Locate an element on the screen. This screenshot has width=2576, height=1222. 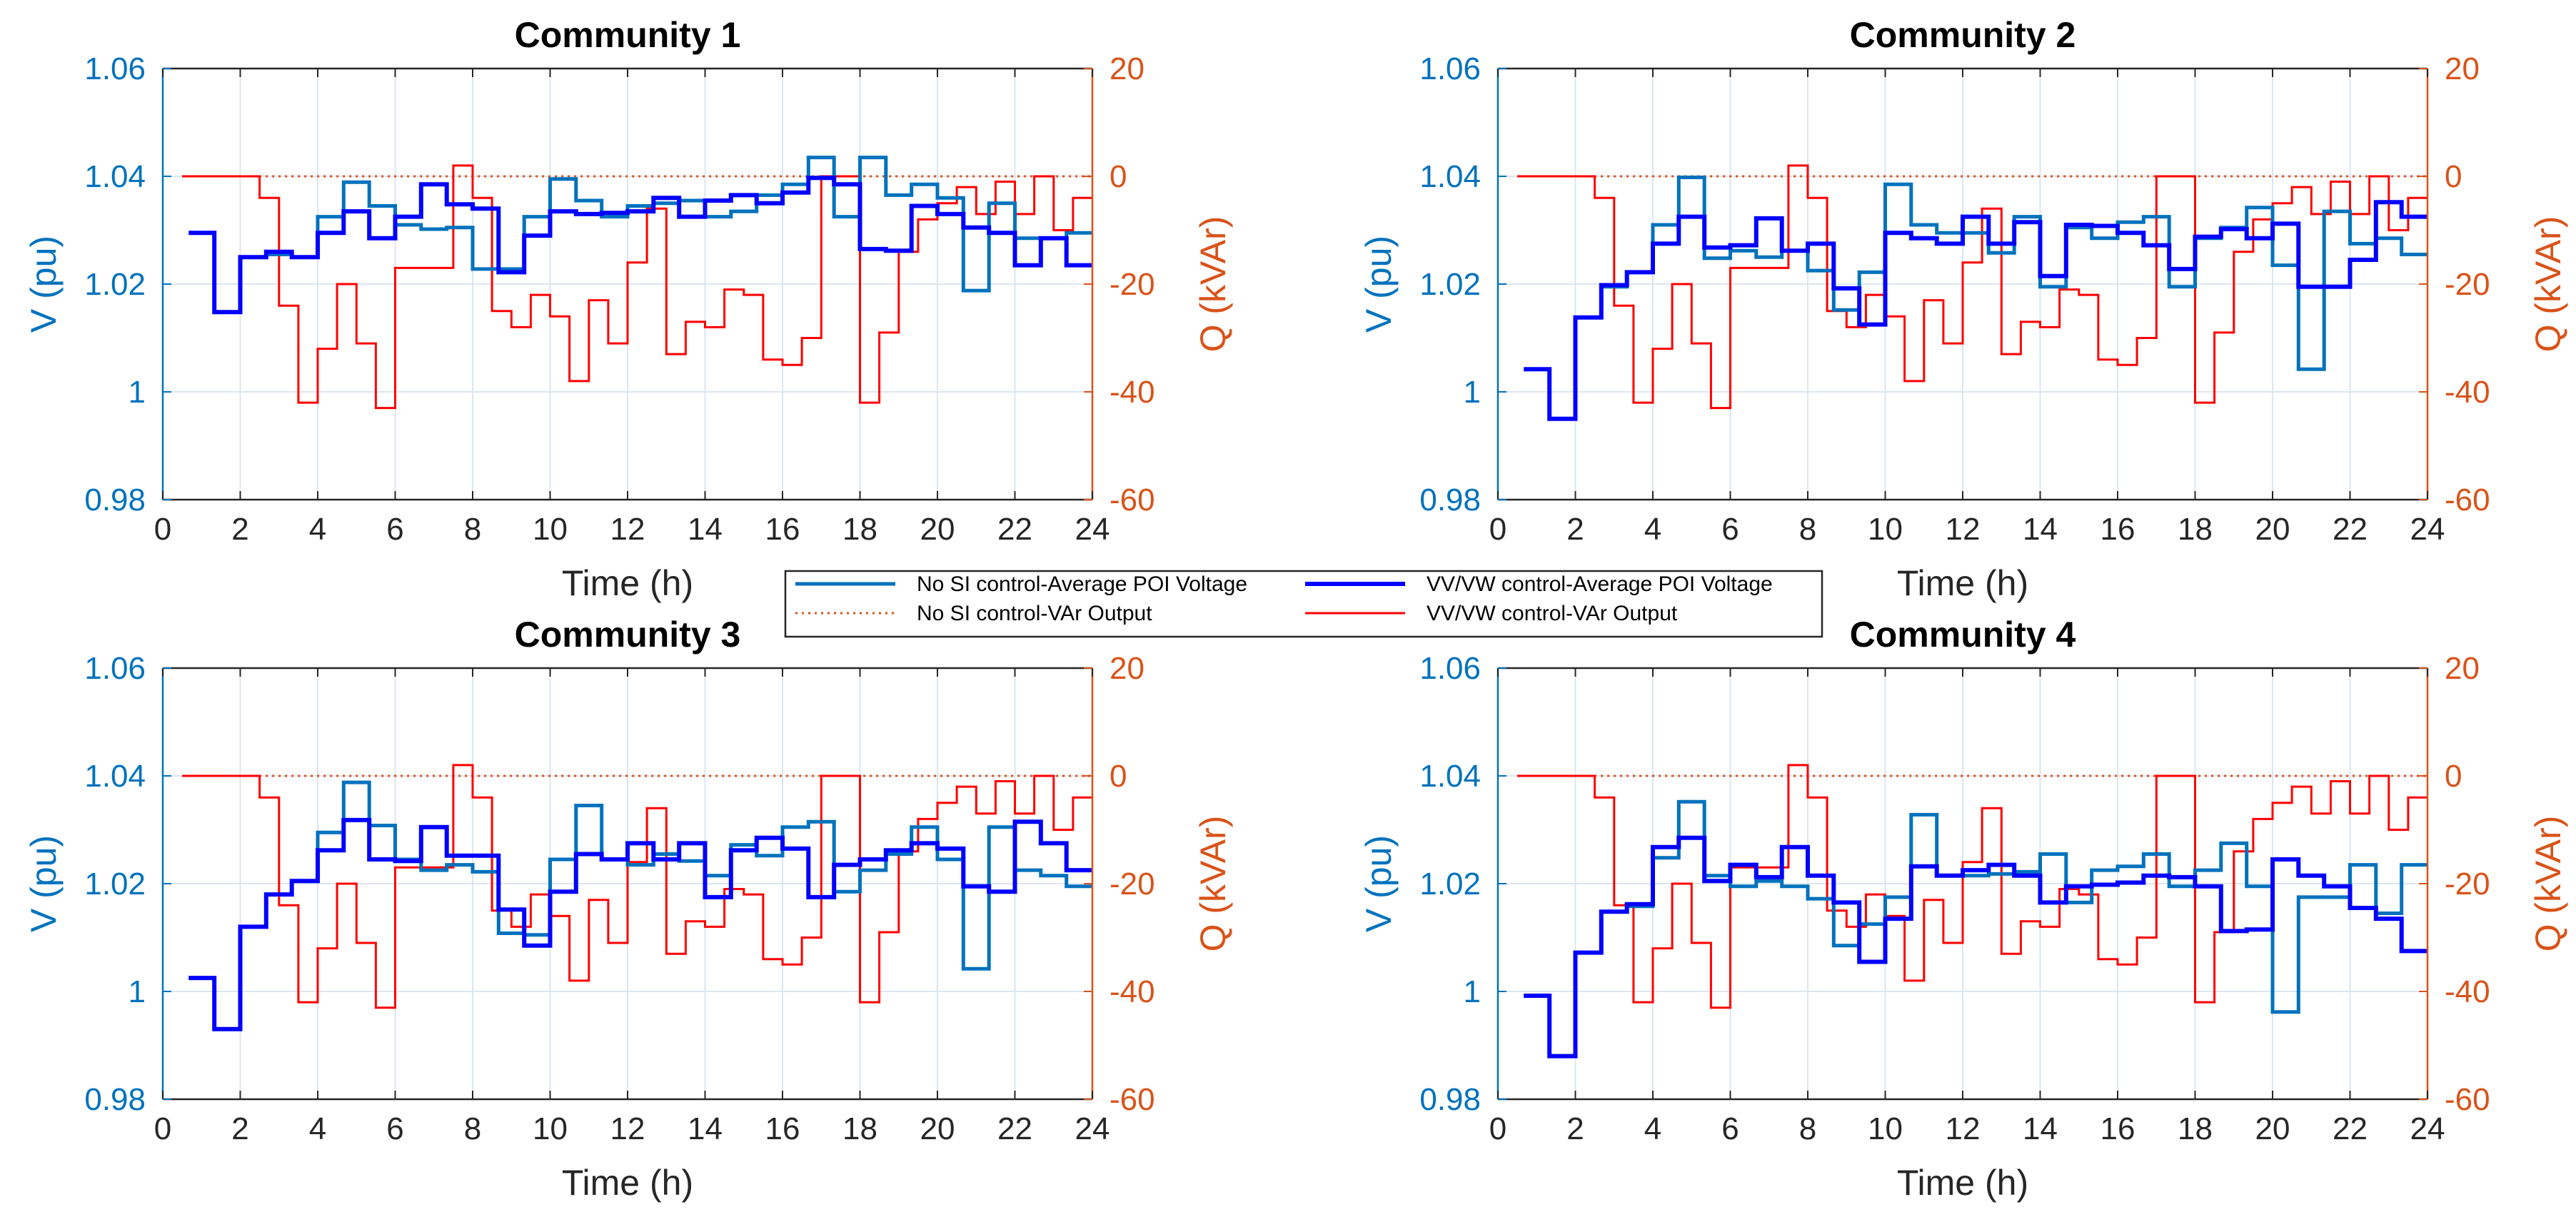
legend-label: VV/VW control-VAr Output is located at coordinates (1552, 613).